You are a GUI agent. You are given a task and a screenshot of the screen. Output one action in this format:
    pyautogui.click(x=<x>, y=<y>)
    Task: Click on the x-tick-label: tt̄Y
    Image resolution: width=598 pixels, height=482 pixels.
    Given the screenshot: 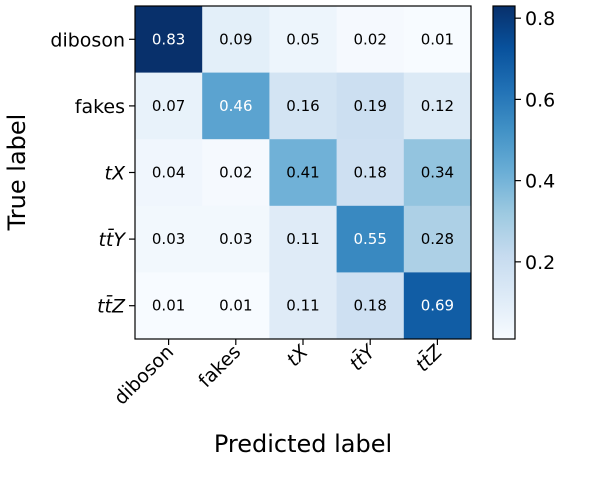 What is the action you would take?
    pyautogui.click(x=362, y=356)
    